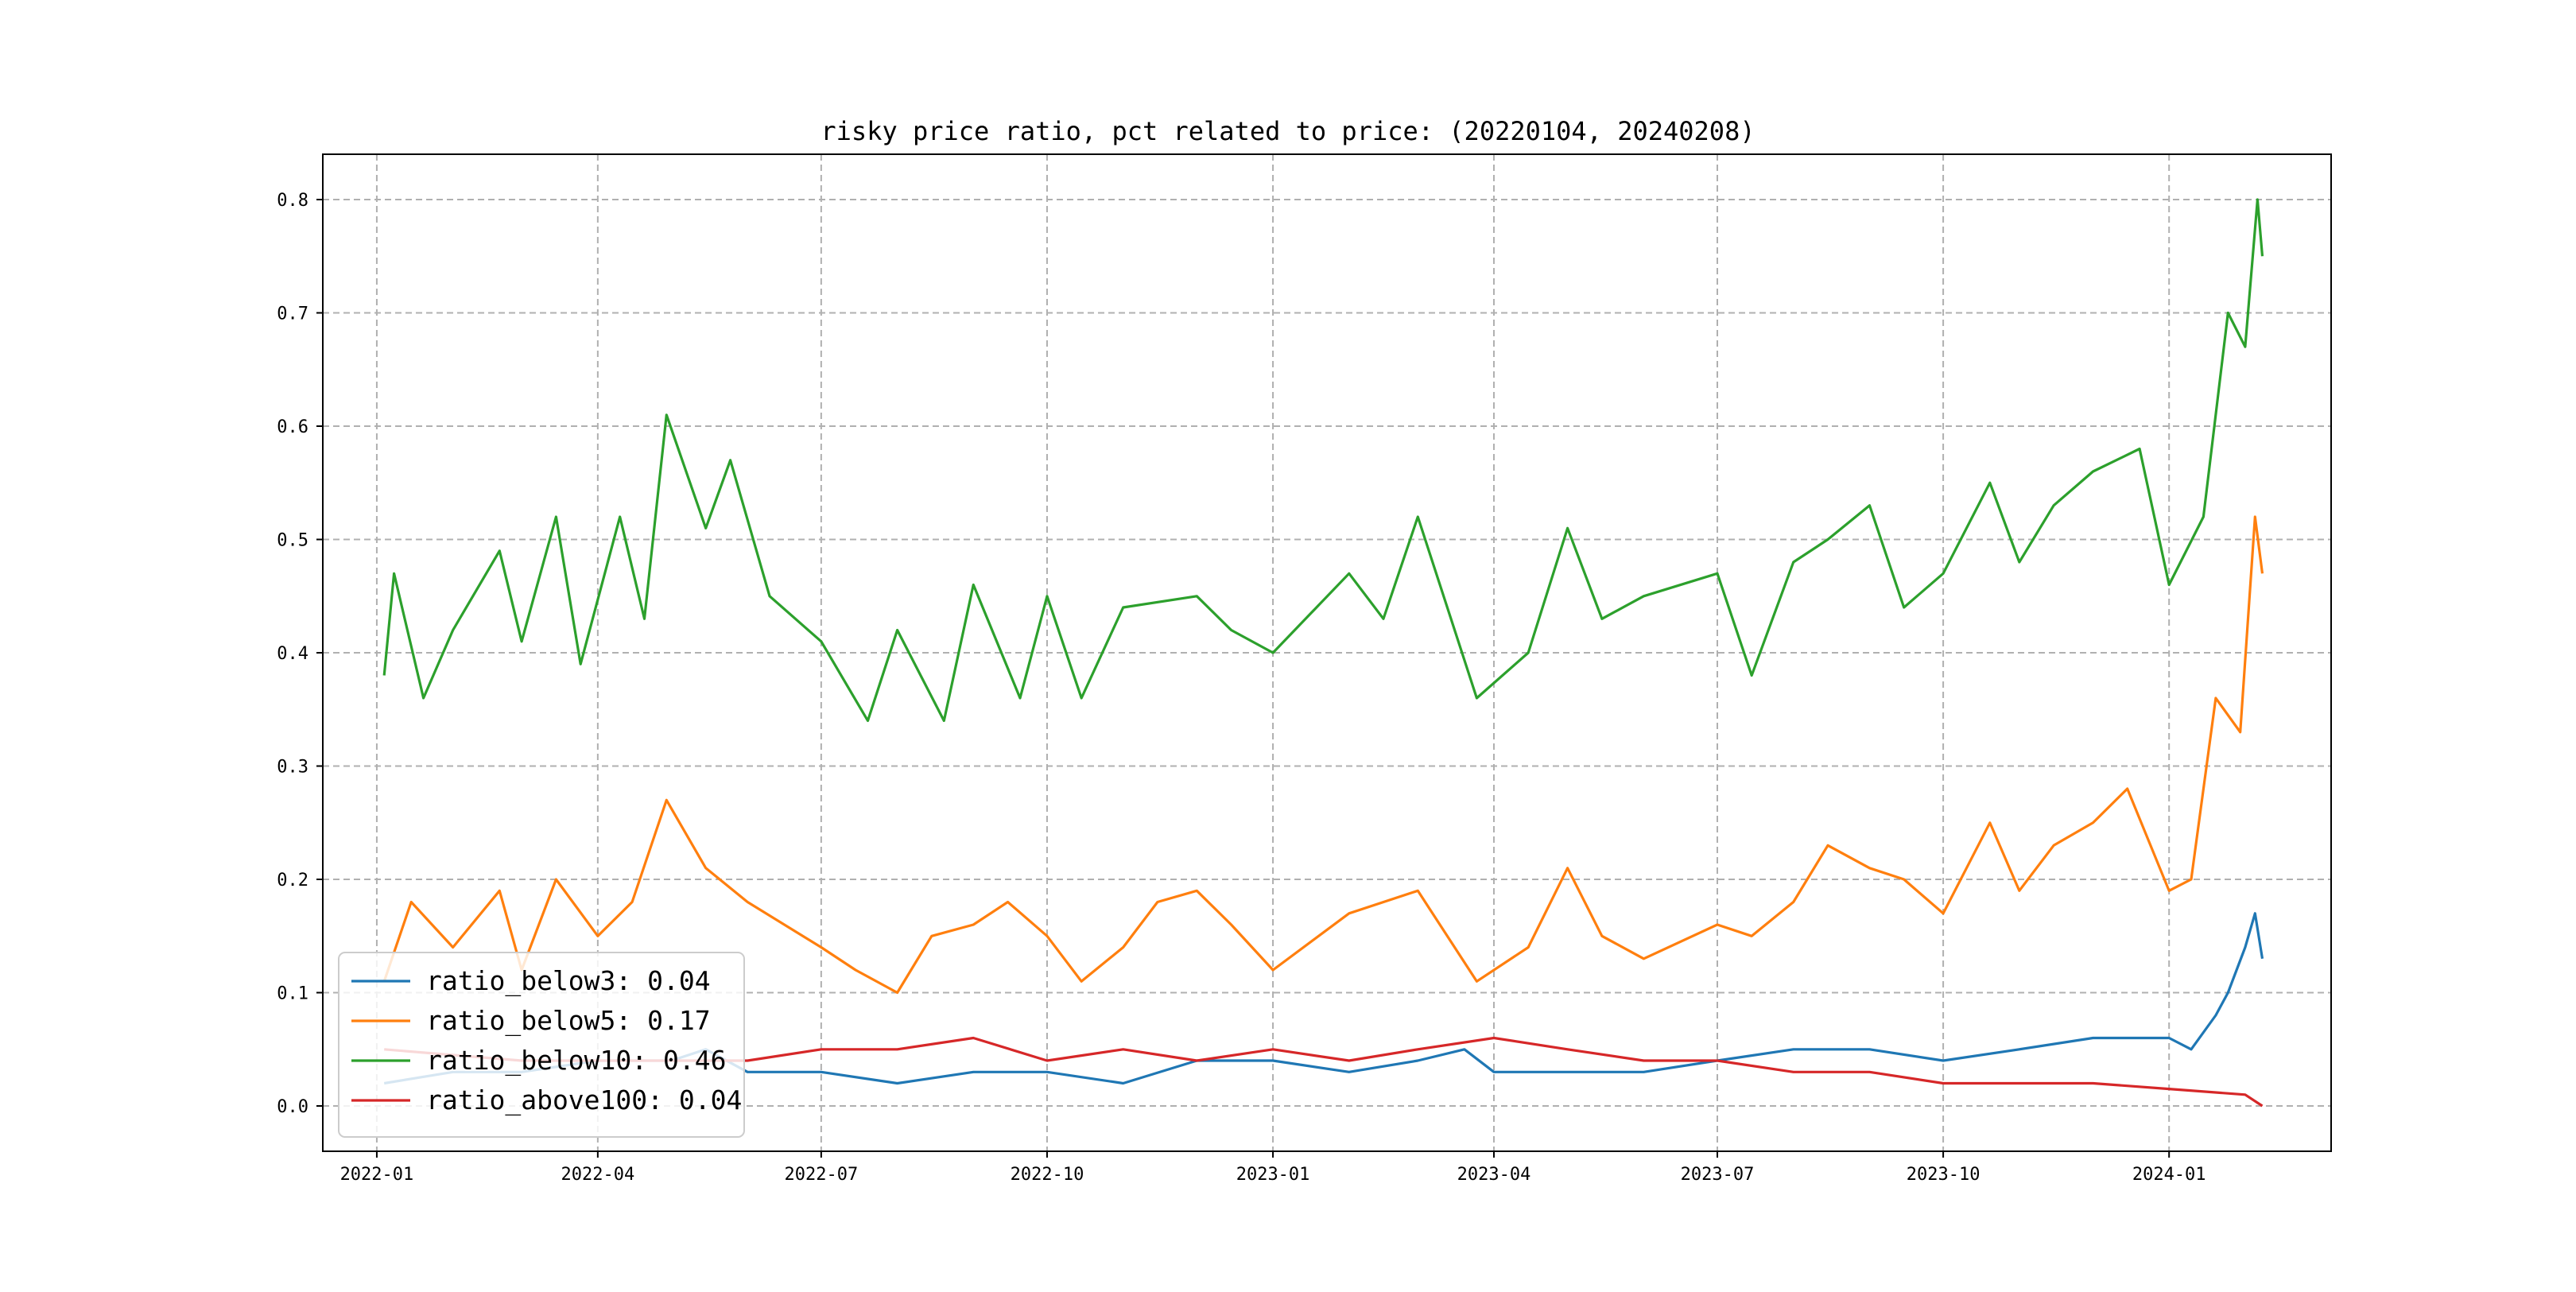 The image size is (2576, 1292). Describe the element at coordinates (2169, 1175) in the screenshot. I see `x-tick-label: 2024-01` at that location.